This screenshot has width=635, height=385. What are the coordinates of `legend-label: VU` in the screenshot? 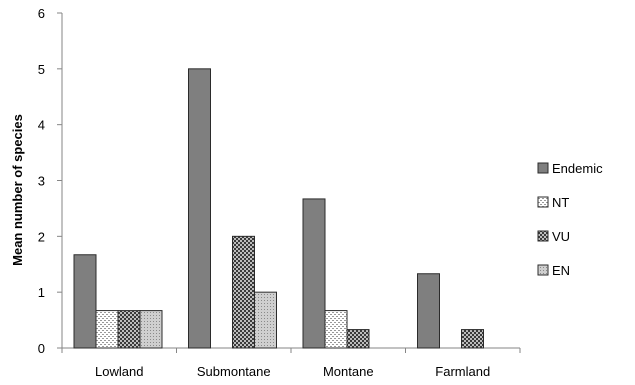 It's located at (561, 236).